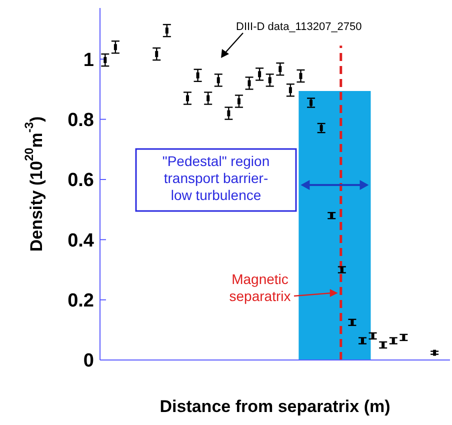  What do you see at coordinates (216, 178) in the screenshot?
I see `annotation: "Pedestal" region transport barrier- low turbulence` at bounding box center [216, 178].